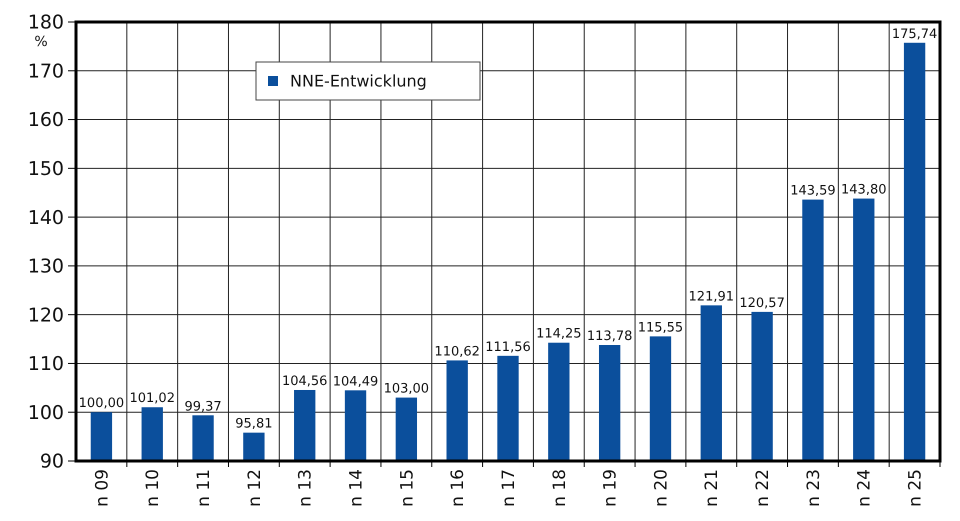 This screenshot has width=960, height=521. What do you see at coordinates (152, 398) in the screenshot?
I see `data-label: 101,02` at bounding box center [152, 398].